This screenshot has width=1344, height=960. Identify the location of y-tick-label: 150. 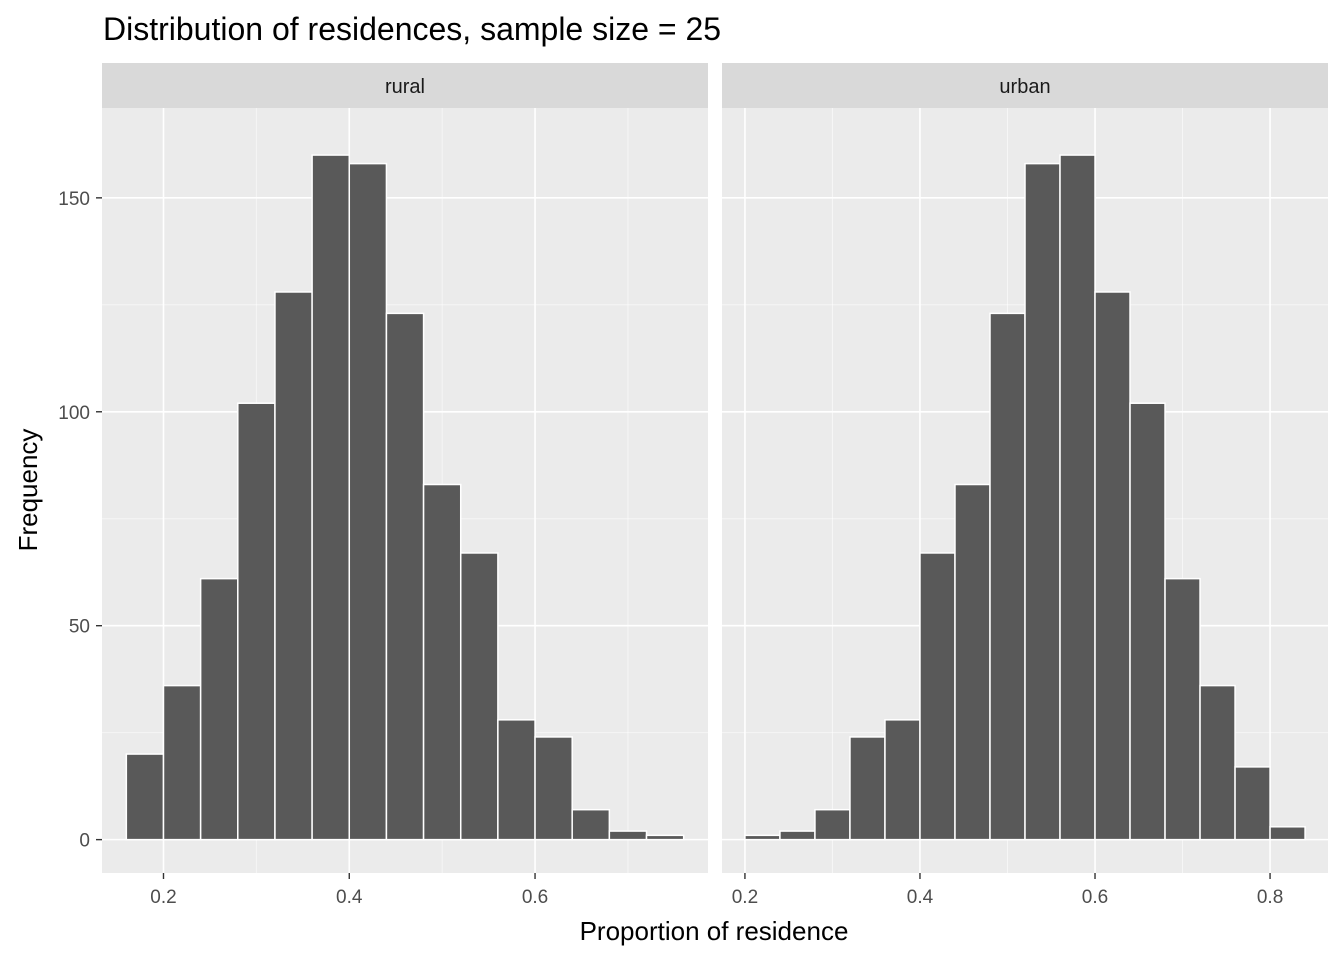
(74, 199).